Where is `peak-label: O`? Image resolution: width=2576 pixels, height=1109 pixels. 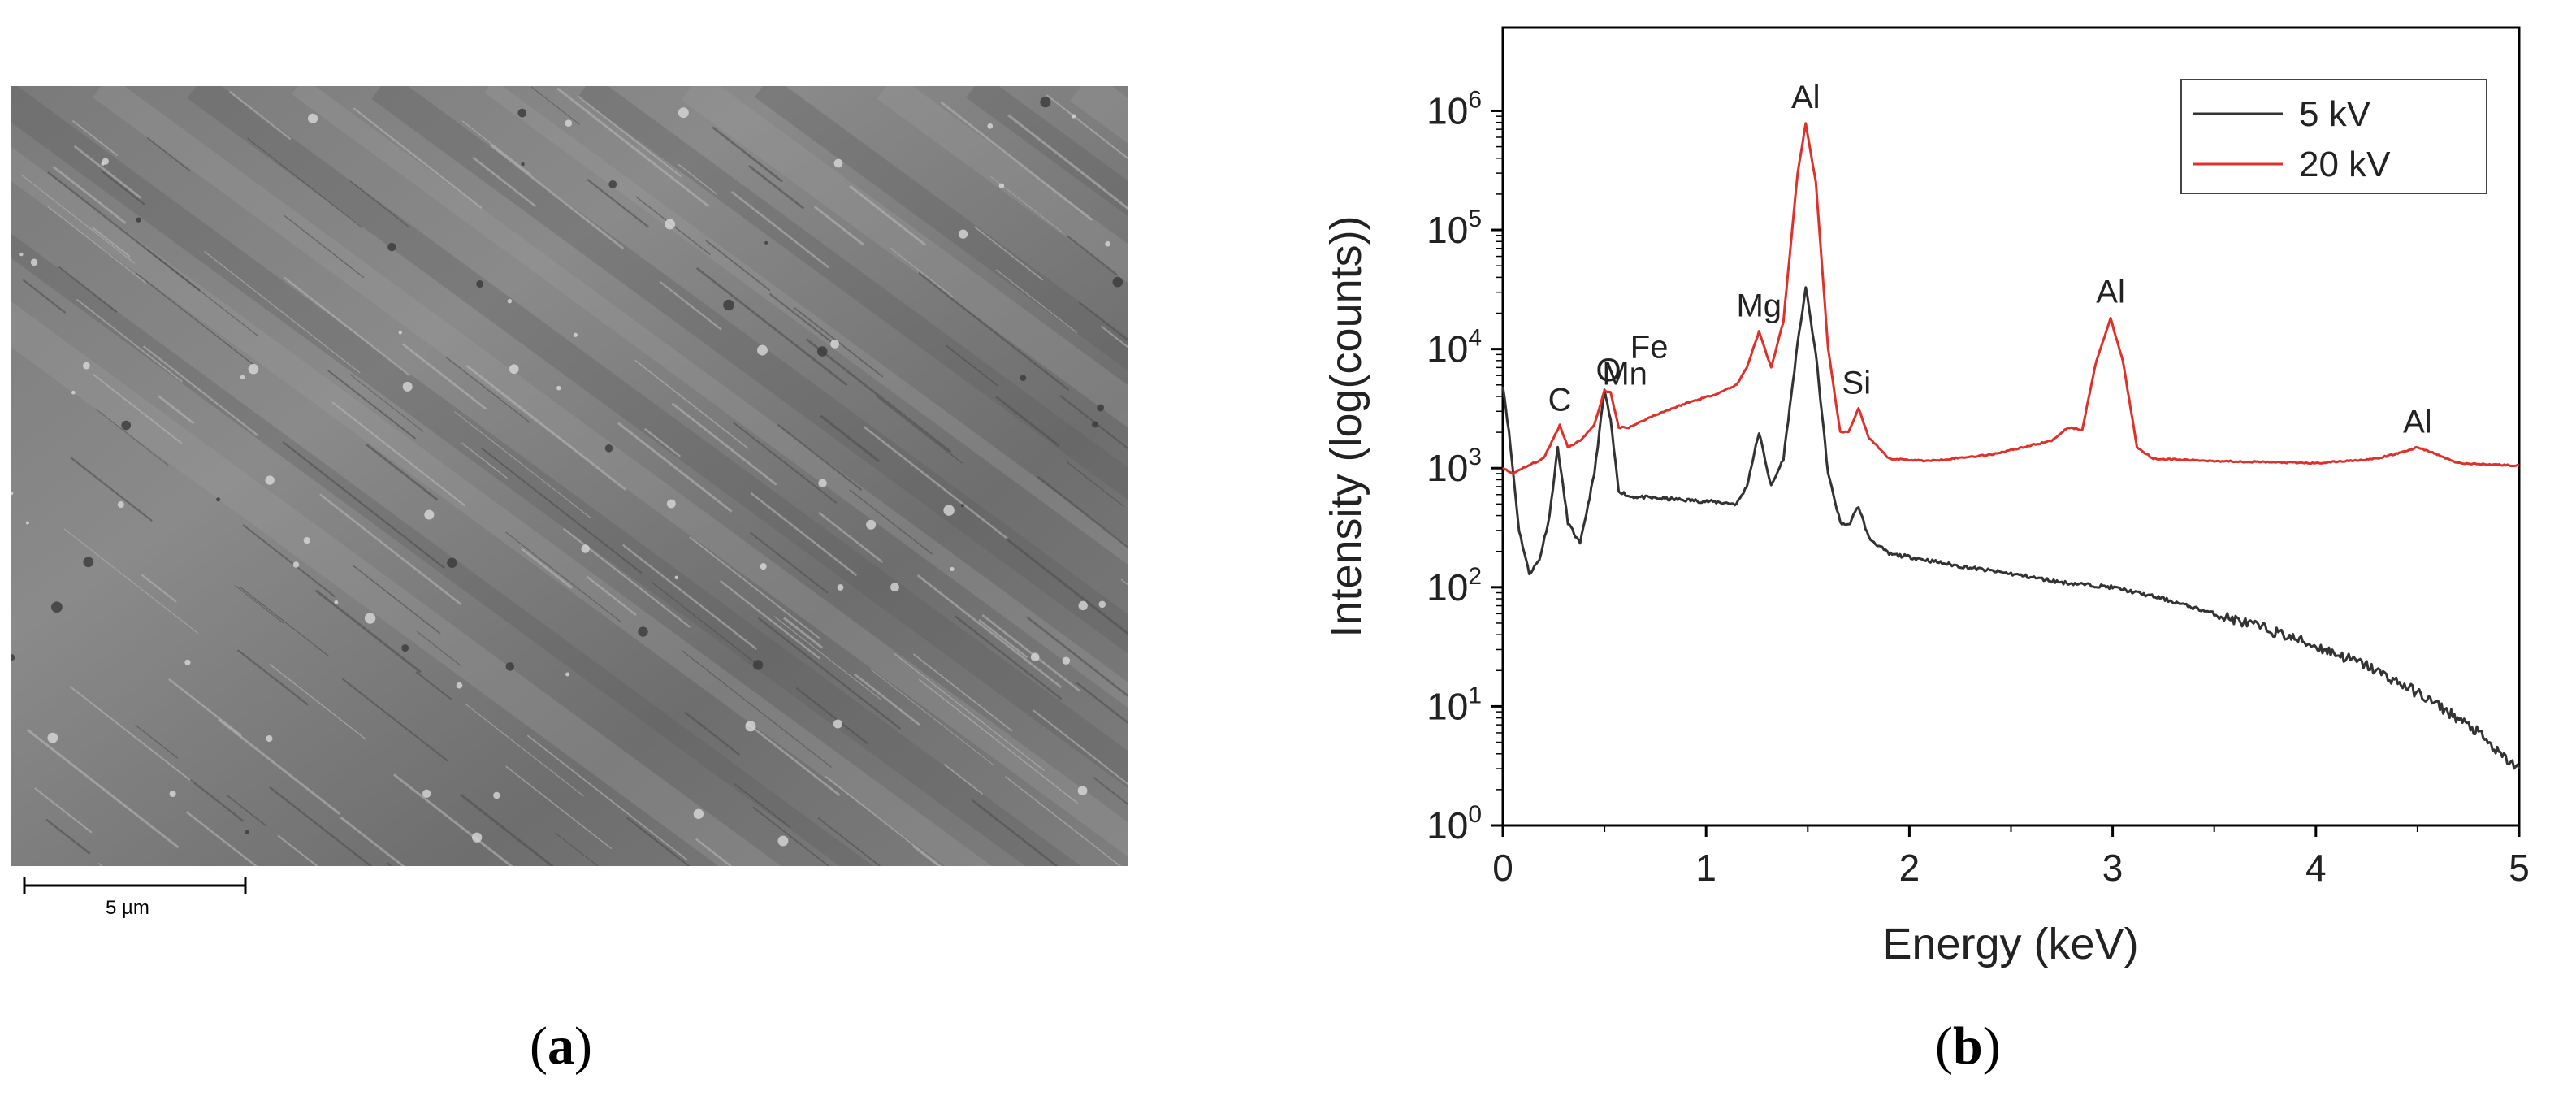 peak-label: O is located at coordinates (1608, 370).